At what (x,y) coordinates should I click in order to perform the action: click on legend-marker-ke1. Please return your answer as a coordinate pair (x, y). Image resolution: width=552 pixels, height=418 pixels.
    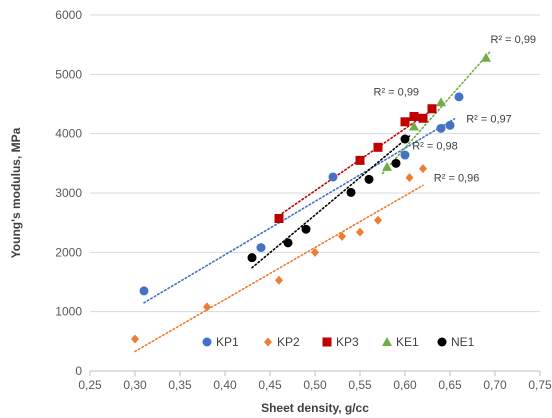
    Looking at the image, I should click on (387, 341).